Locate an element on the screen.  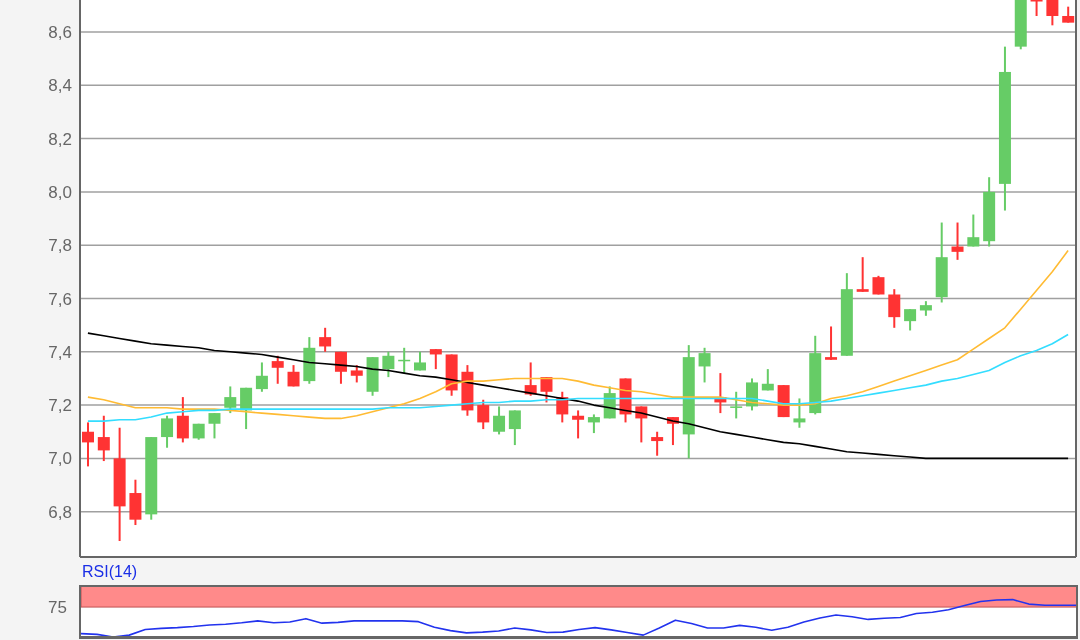
y-tick-label: 7,2 is located at coordinates (60, 406).